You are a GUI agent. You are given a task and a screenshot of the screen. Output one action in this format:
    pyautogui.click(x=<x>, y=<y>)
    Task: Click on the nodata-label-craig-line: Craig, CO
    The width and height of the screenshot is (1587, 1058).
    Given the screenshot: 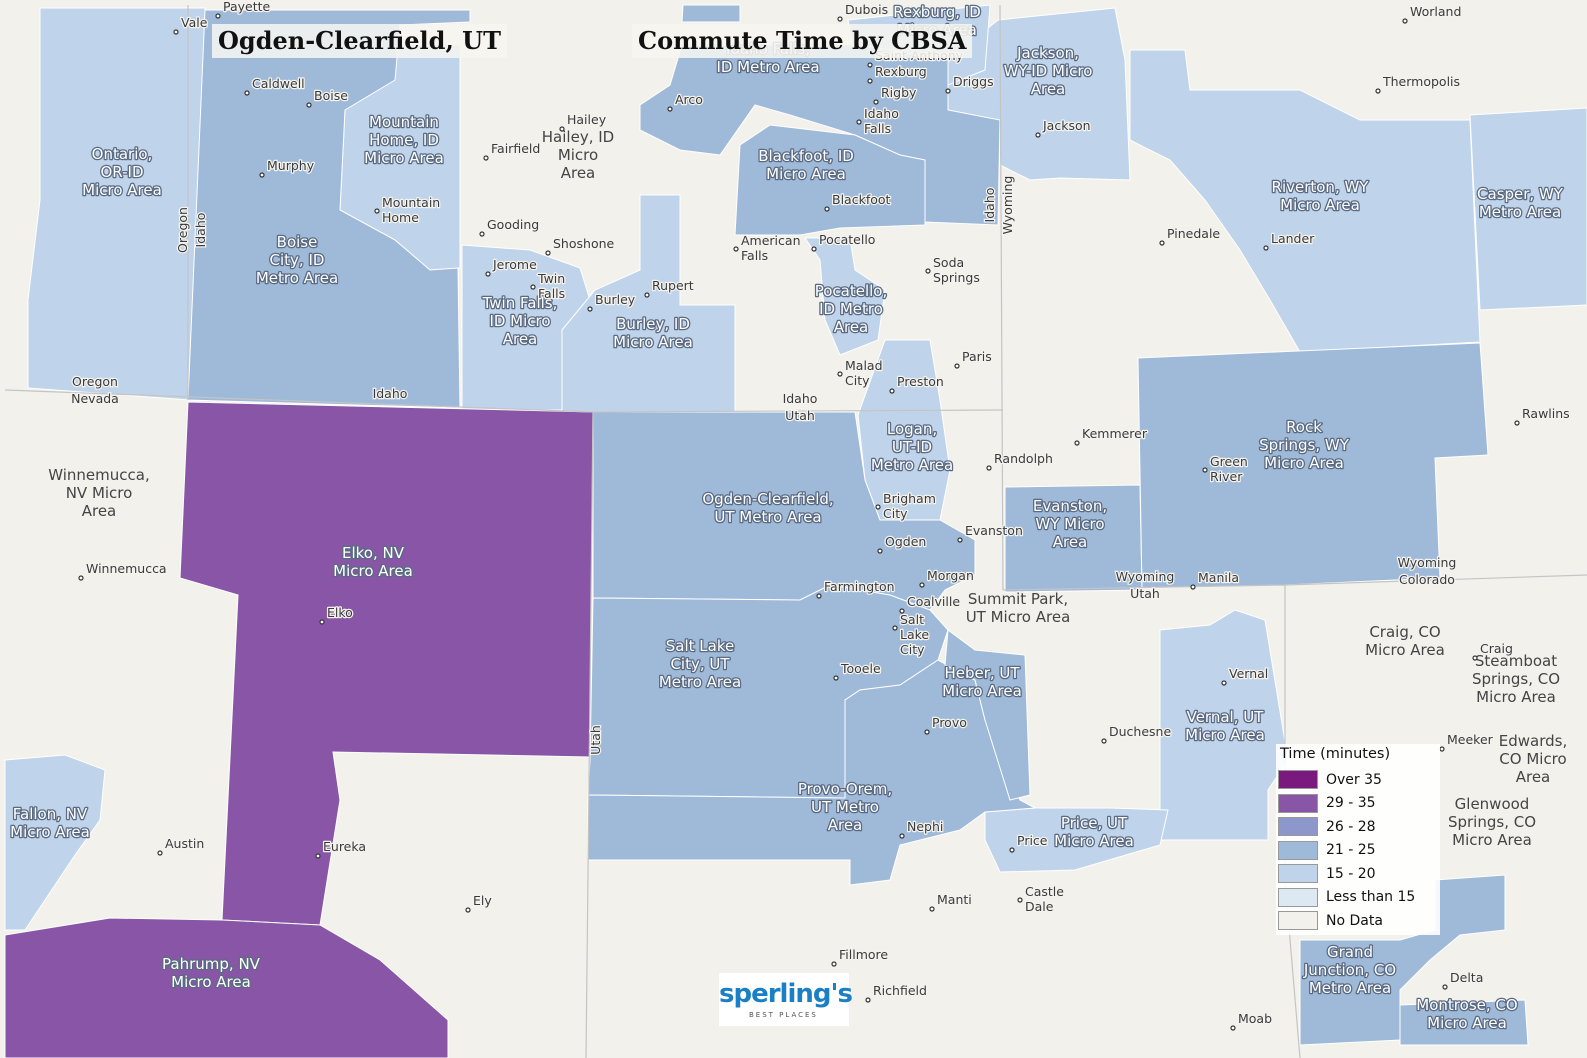 What is the action you would take?
    pyautogui.click(x=1404, y=632)
    